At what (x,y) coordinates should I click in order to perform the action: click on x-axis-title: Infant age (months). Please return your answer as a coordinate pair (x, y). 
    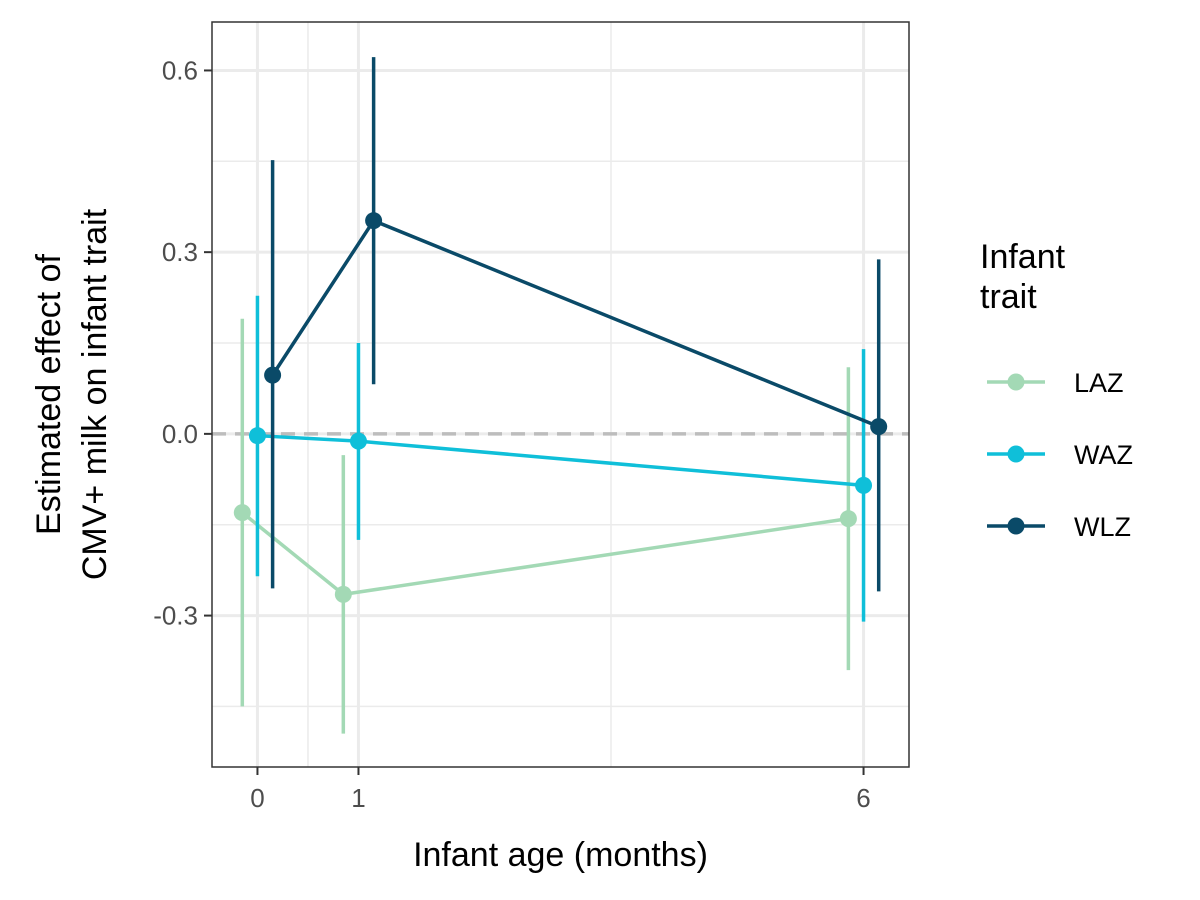
    Looking at the image, I should click on (560, 855).